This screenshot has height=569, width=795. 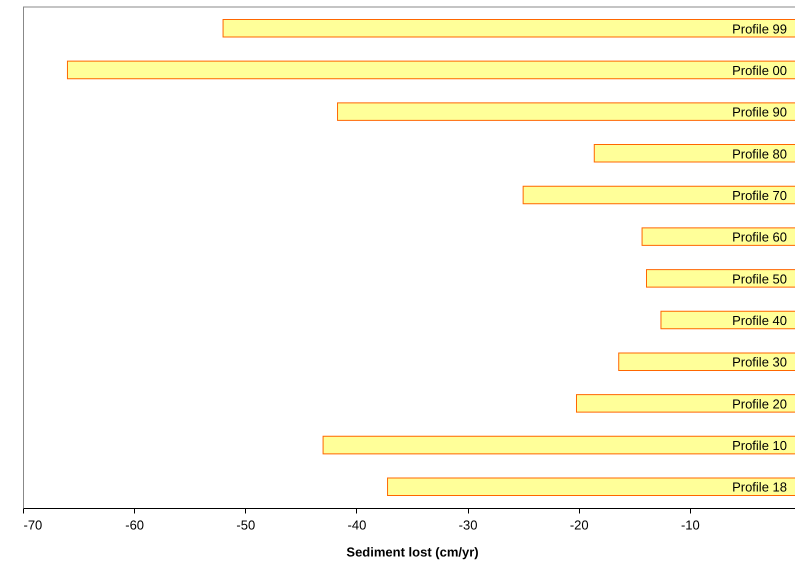 I want to click on y-tick-label: Profile 18, so click(x=759, y=487).